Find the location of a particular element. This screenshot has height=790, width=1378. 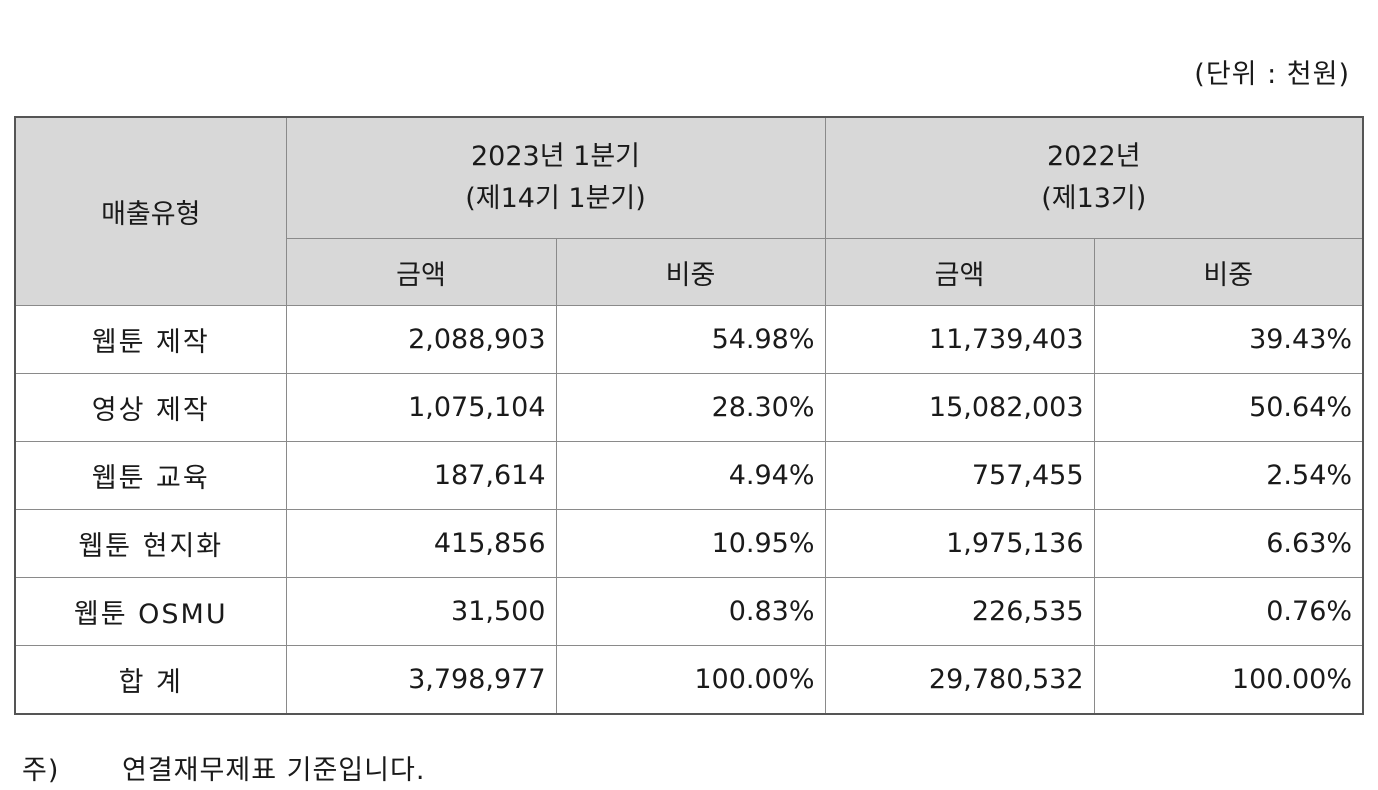

row-label-total: 합 계 is located at coordinates (150, 680).